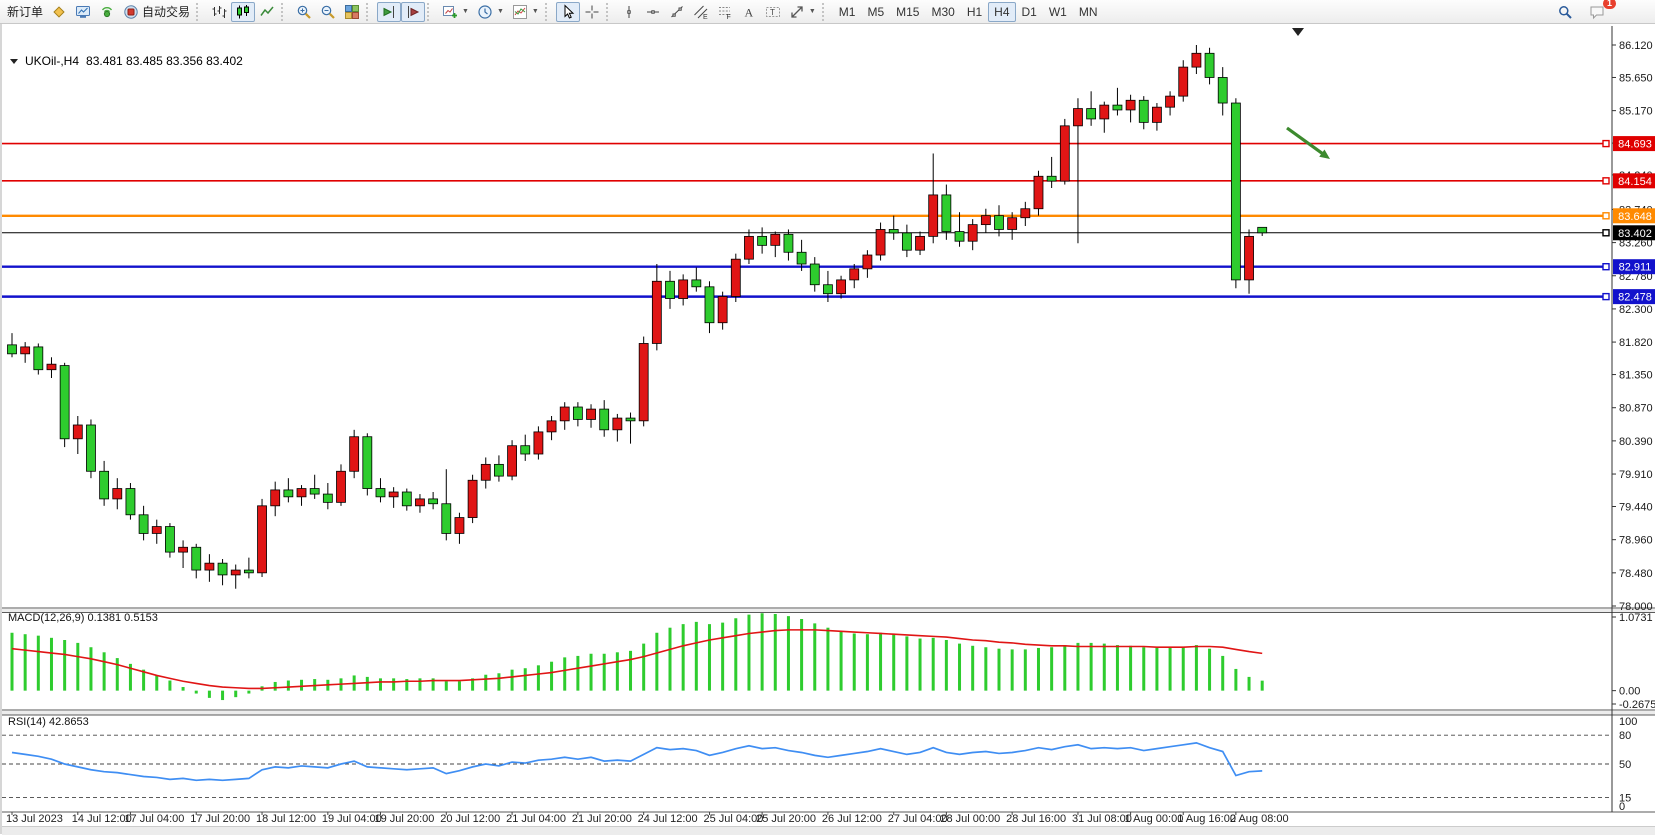 The width and height of the screenshot is (1655, 835). I want to click on crosshair-button, so click(592, 12).